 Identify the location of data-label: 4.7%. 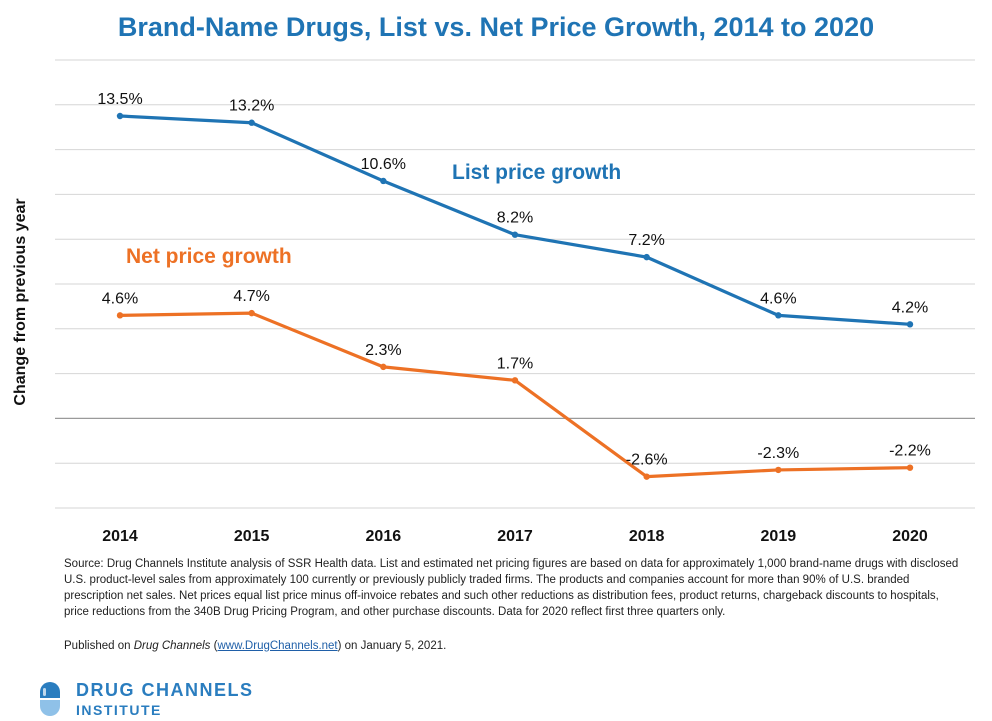
(251, 296).